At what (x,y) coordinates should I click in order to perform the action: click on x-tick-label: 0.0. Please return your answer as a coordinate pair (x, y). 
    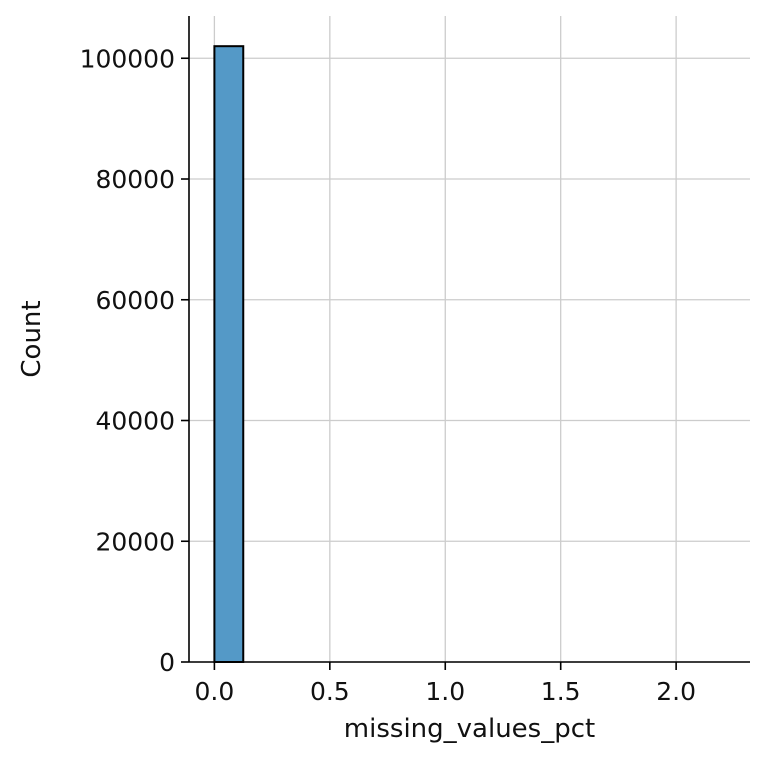
    Looking at the image, I should click on (215, 691).